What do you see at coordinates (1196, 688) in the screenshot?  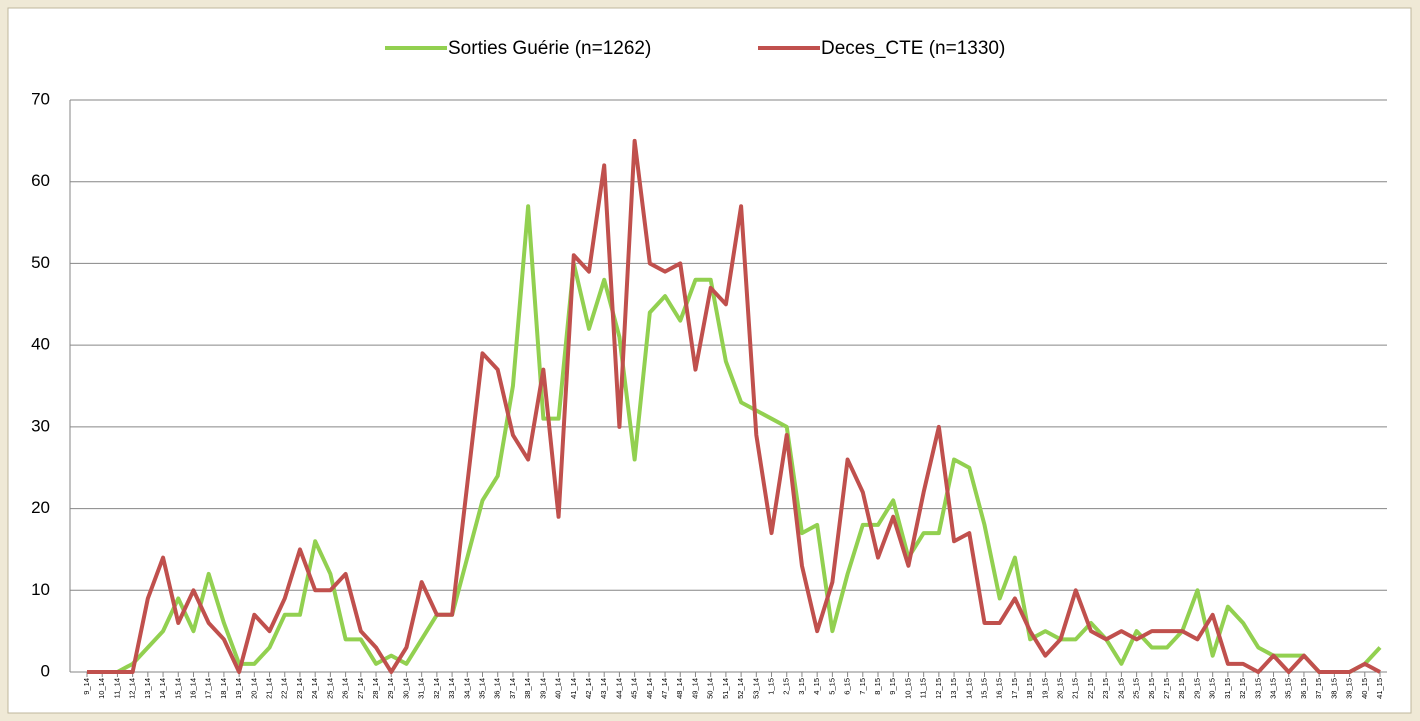 I see `x-tick-label: 29_15` at bounding box center [1196, 688].